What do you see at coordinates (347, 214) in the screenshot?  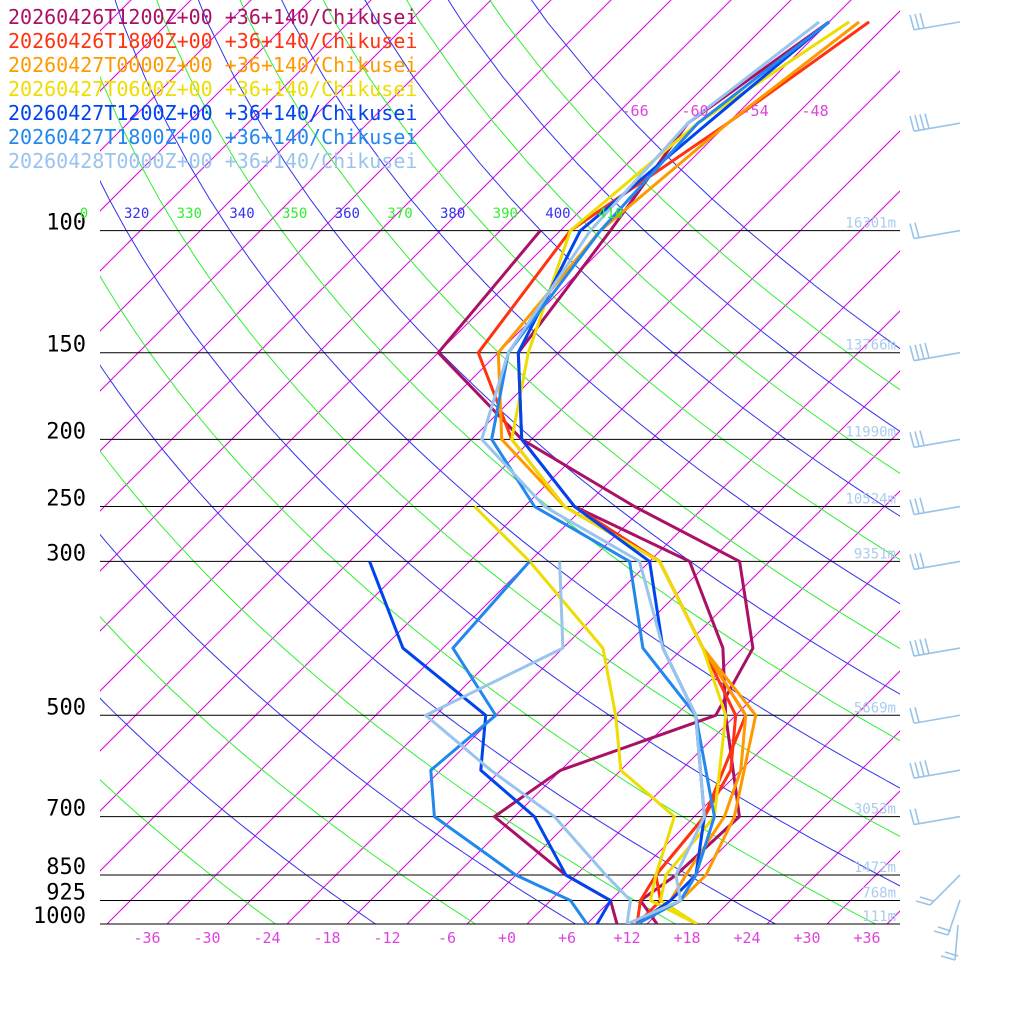 I see `theta-label: 360` at bounding box center [347, 214].